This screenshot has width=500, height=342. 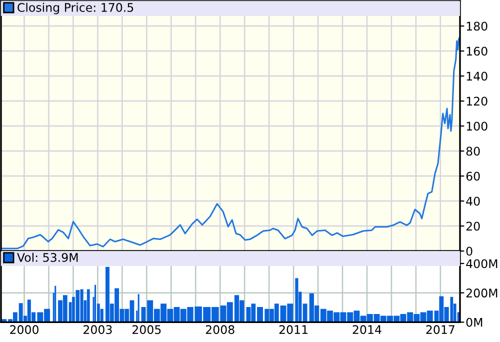 I want to click on x-tick-label: 2000, so click(x=24, y=329).